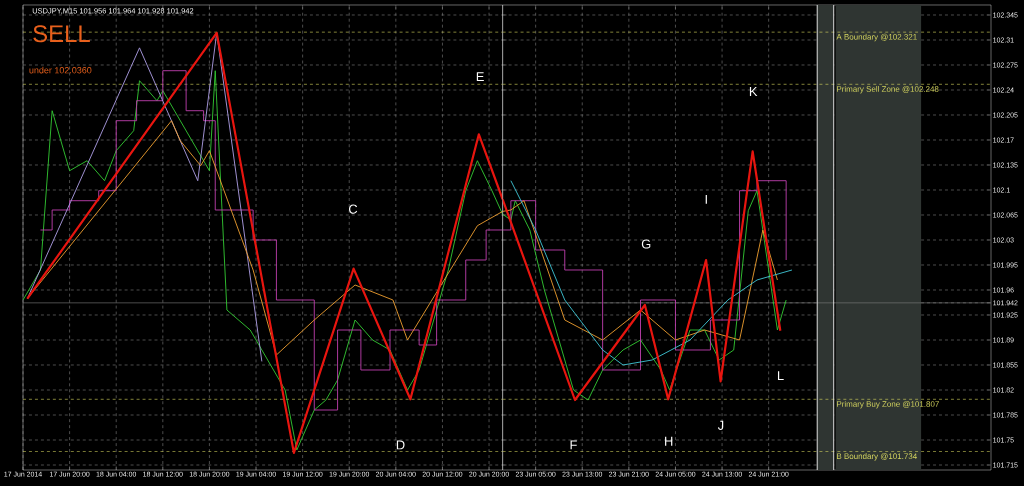  I want to click on annotation: K, so click(753, 91).